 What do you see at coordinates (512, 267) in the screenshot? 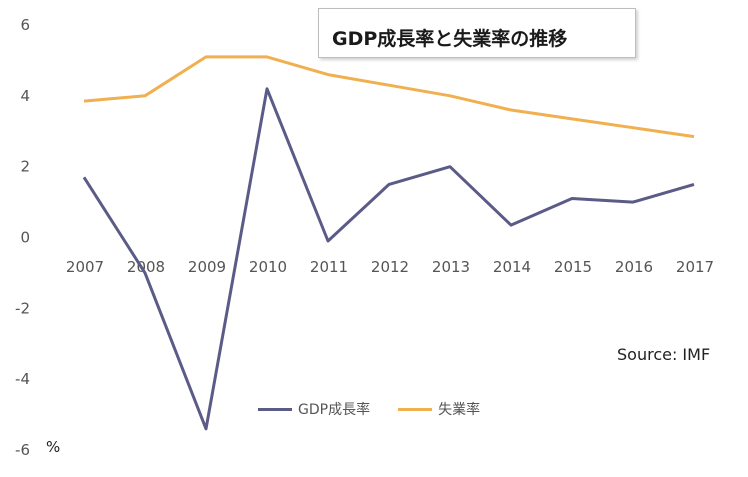
I see `x-tick-label: 2014` at bounding box center [512, 267].